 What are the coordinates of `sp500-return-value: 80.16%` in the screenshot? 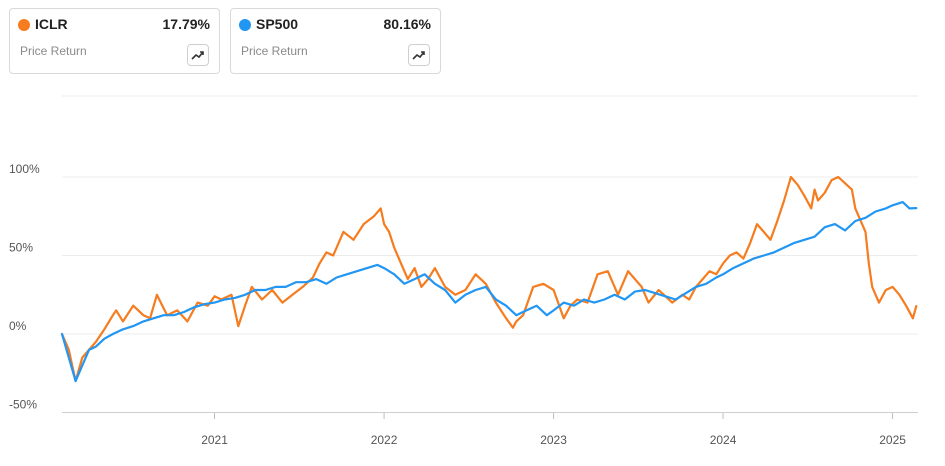 It's located at (407, 24).